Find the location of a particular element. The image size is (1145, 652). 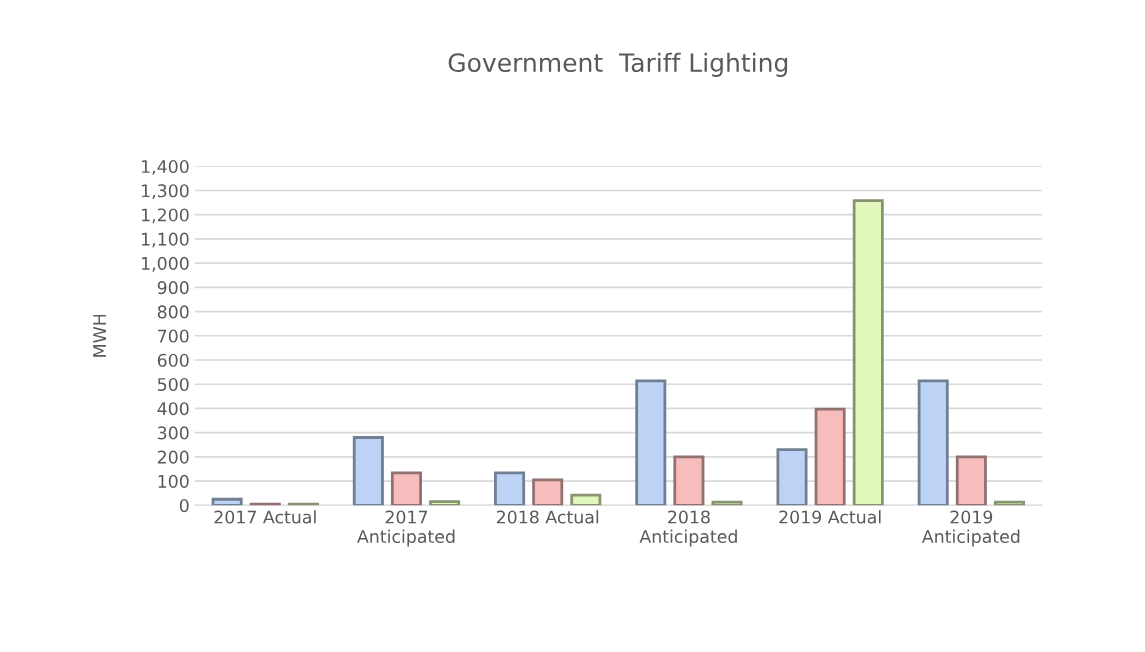

x-tick-label: 2018 Actual is located at coordinates (547, 517).